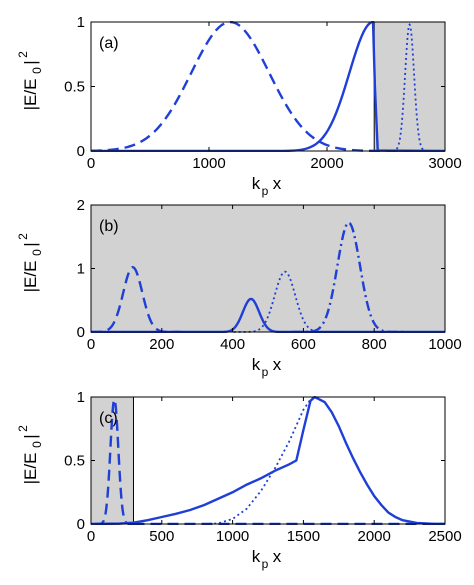 The width and height of the screenshot is (474, 585). I want to click on x-tick-label: 800, so click(374, 344).